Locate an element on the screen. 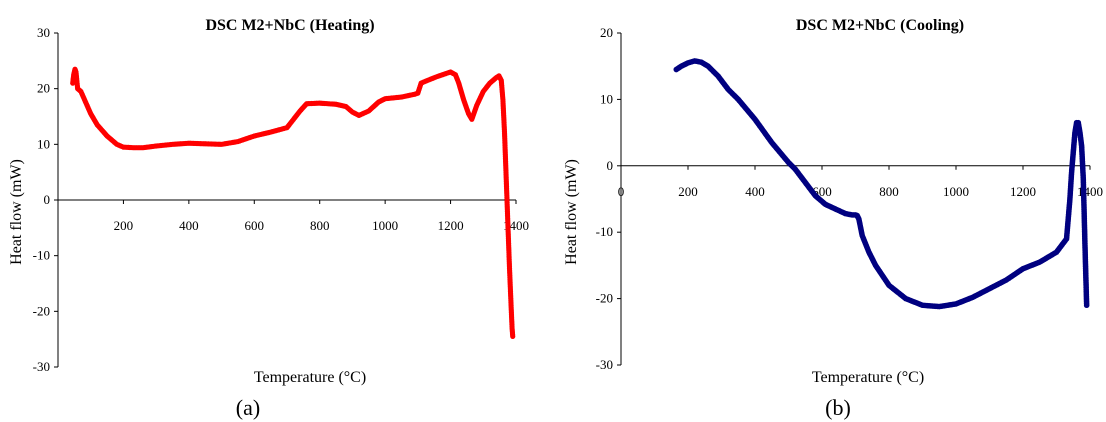 The width and height of the screenshot is (1106, 422). panel-label: (a) is located at coordinates (248, 407).